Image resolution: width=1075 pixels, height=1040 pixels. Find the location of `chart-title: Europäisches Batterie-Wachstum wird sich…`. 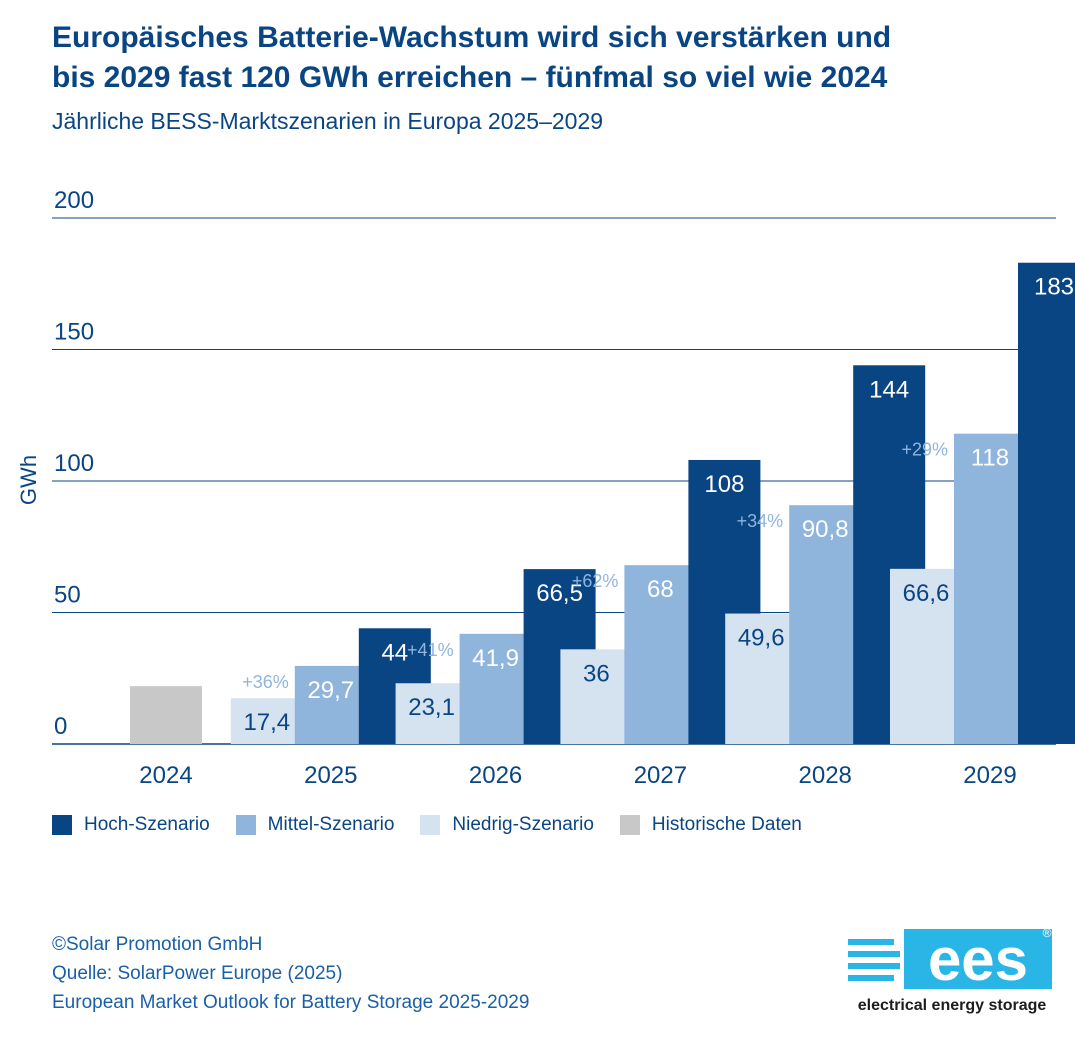

chart-title: Europäisches Batterie-Wachstum wird sich… is located at coordinates (552, 58).